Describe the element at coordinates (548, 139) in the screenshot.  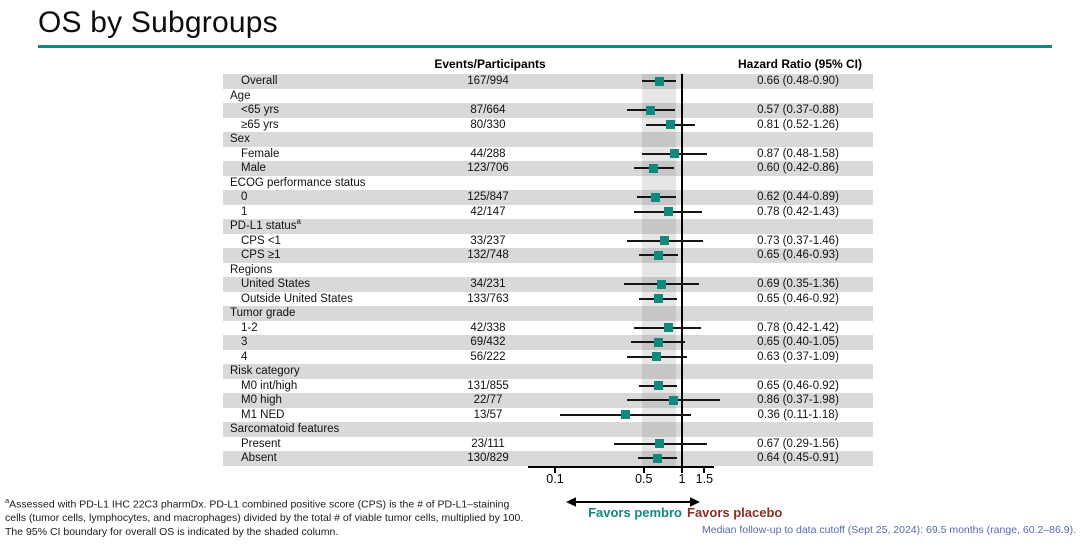
I see `table-row: Sex` at that location.